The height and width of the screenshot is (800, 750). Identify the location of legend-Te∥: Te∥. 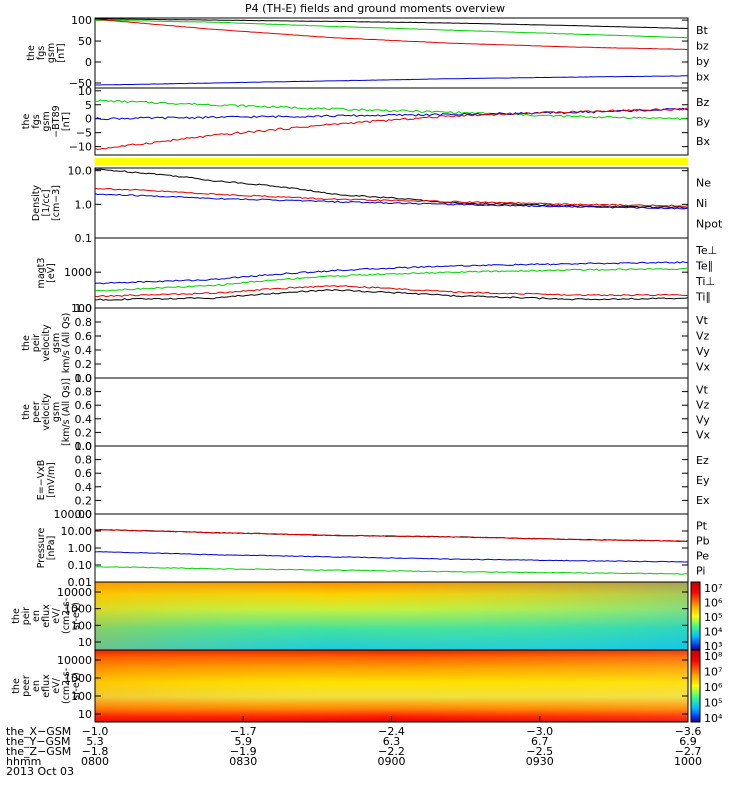
(704, 265).